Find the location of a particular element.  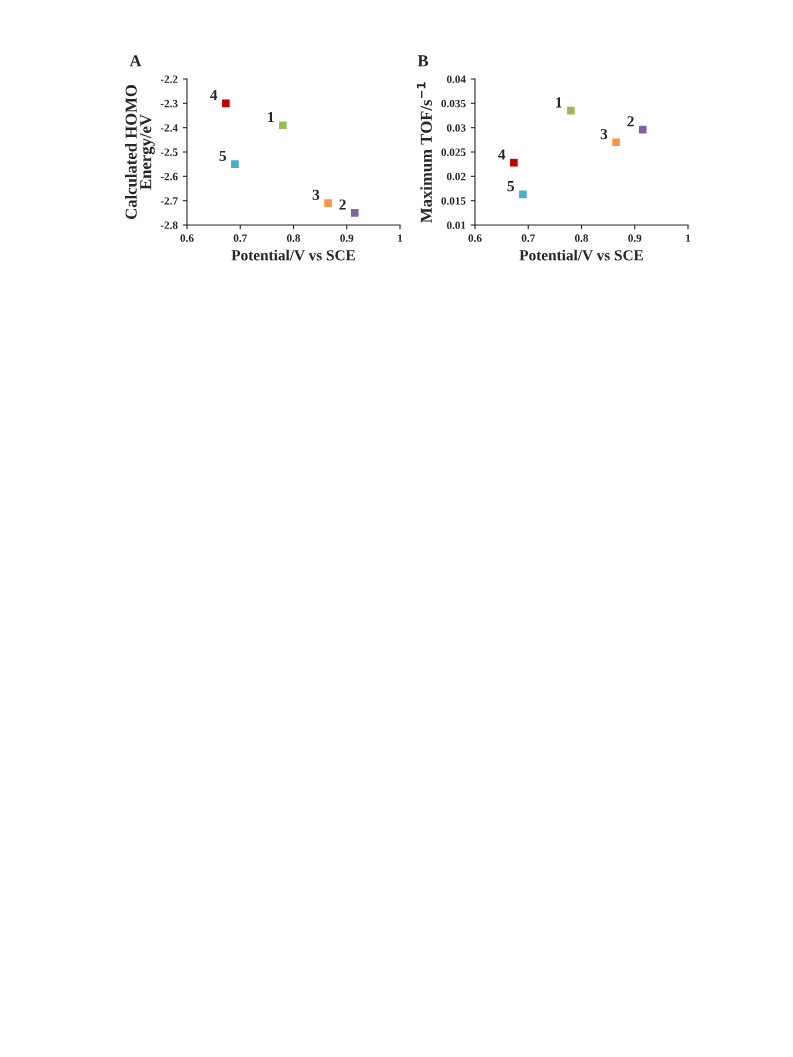

y-tick-label: 0.03 is located at coordinates (456, 128).